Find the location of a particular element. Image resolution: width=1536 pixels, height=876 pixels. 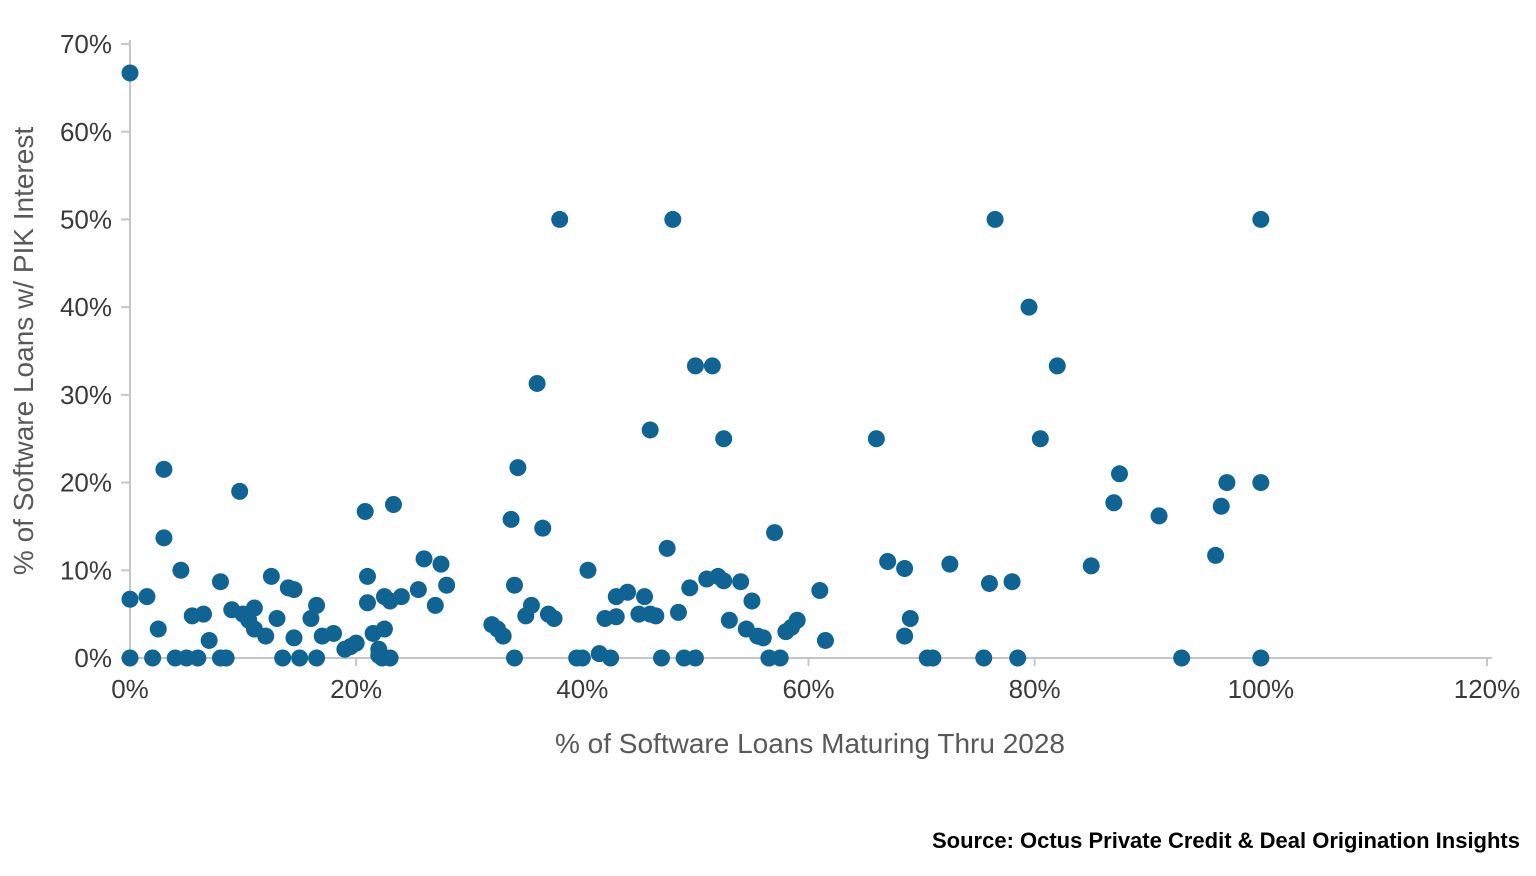

y-tick-label: 0% is located at coordinates (93, 658).